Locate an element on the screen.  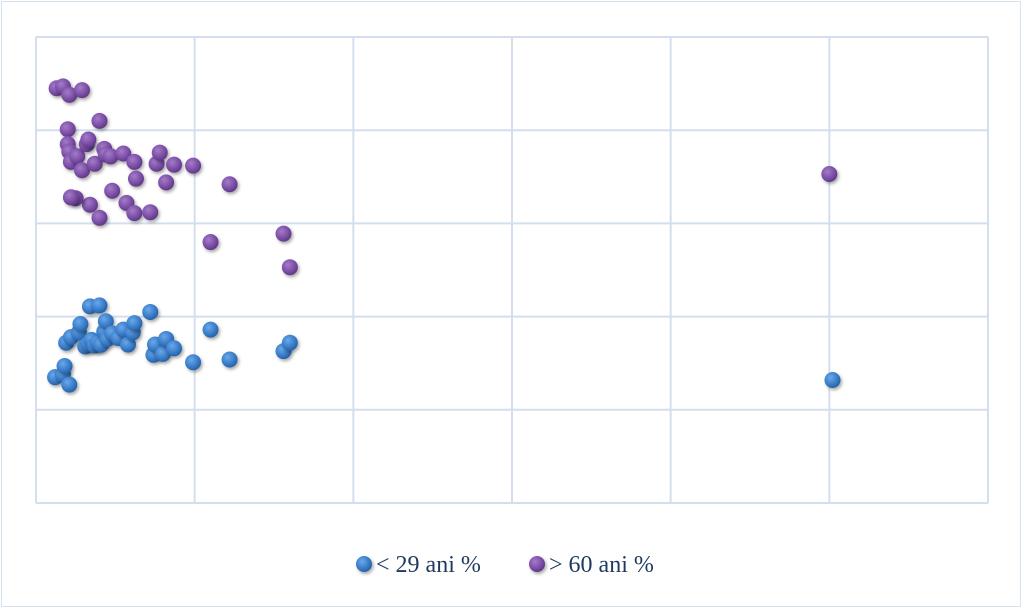
legend-label-2: > 60 ani % is located at coordinates (601, 565).